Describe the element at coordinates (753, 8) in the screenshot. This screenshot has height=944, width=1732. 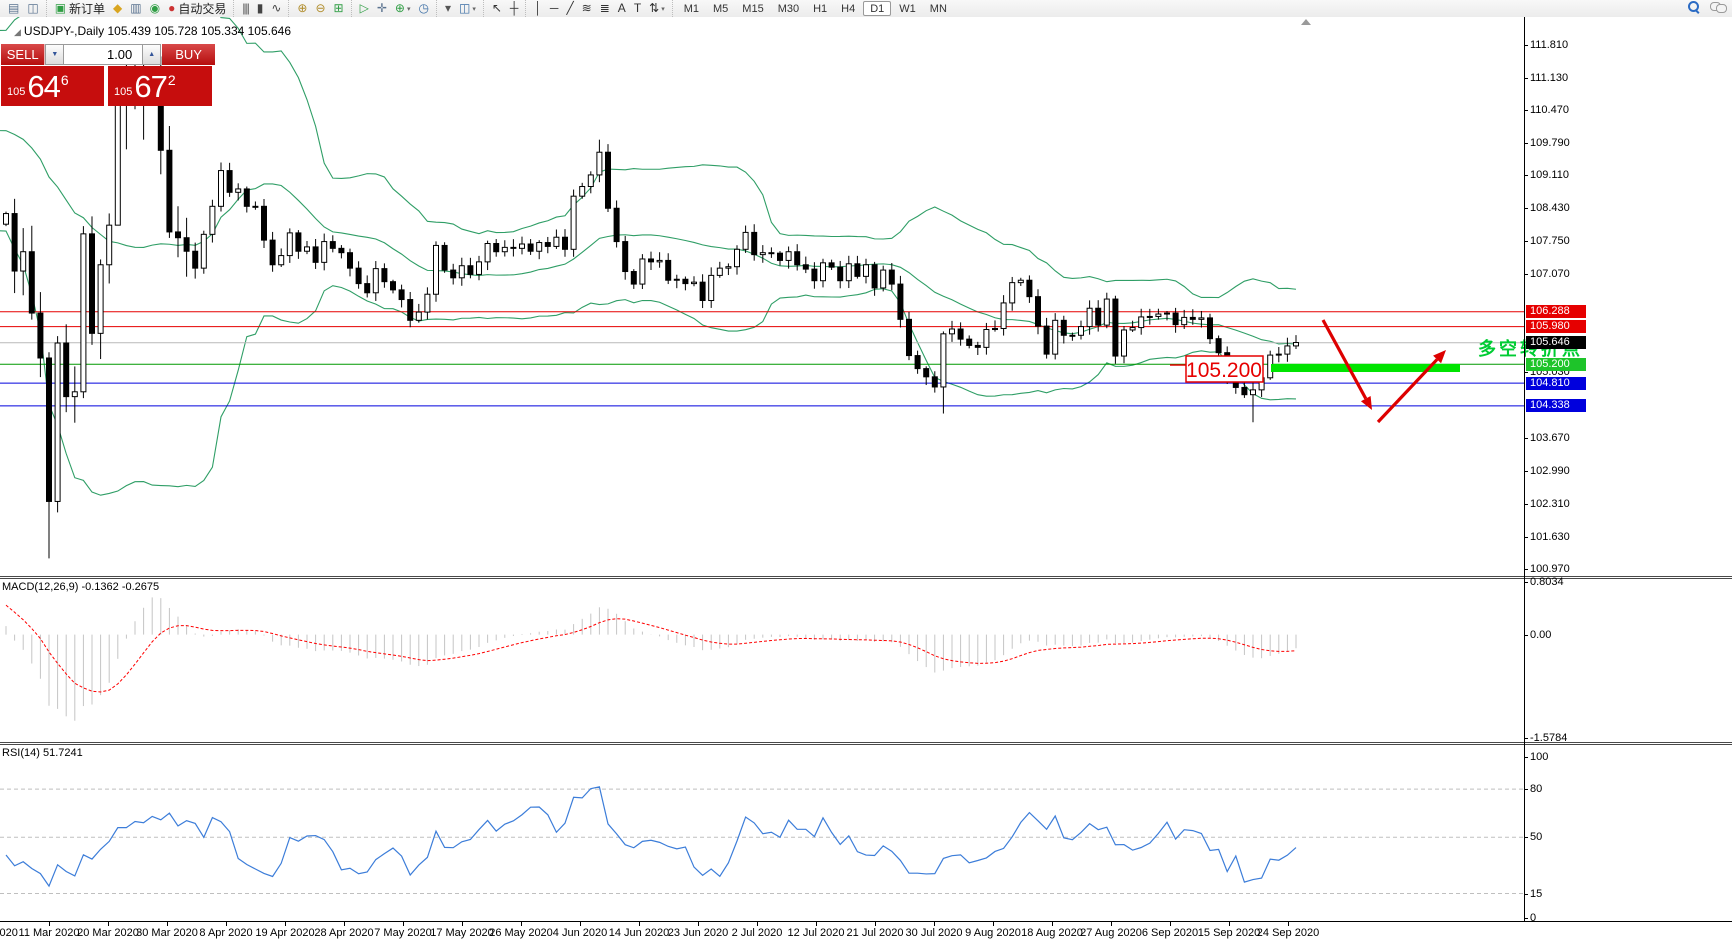
I see `tf-m15: M15` at that location.